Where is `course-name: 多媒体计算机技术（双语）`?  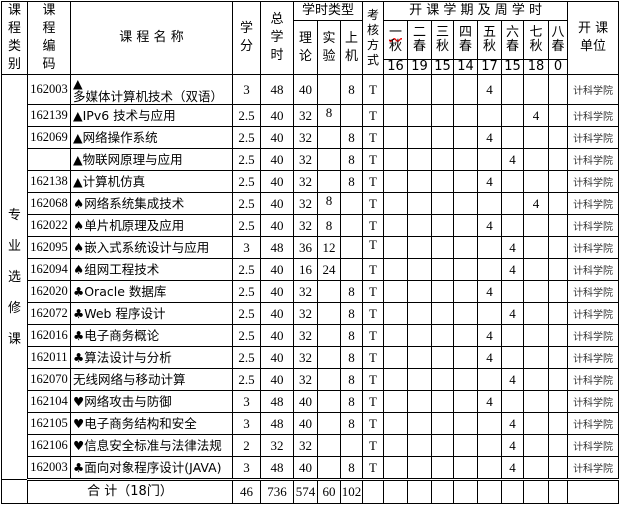
course-name: 多媒体计算机技术（双语） is located at coordinates (148, 96).